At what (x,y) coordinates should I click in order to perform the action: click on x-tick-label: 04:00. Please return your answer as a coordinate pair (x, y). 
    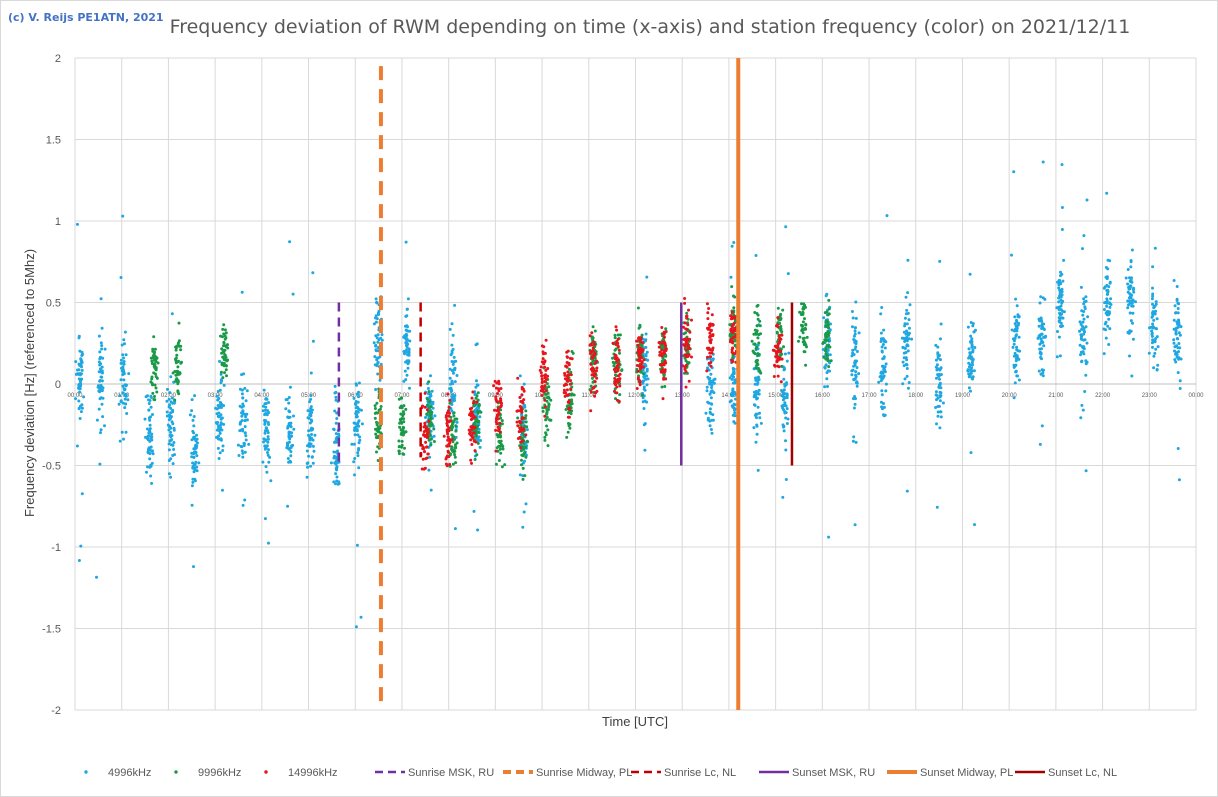
    Looking at the image, I should click on (262, 396).